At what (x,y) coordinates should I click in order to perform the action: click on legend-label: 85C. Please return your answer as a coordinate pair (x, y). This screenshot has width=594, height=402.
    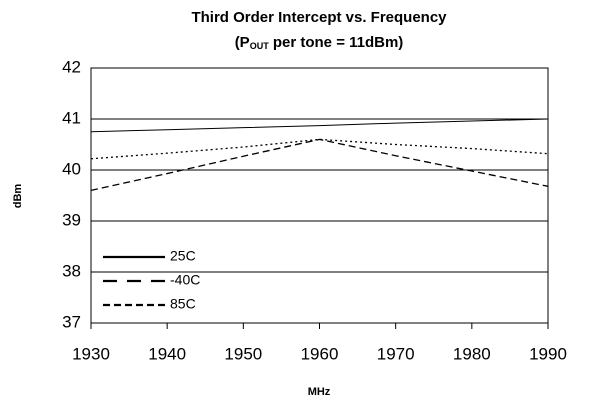
    Looking at the image, I should click on (183, 304).